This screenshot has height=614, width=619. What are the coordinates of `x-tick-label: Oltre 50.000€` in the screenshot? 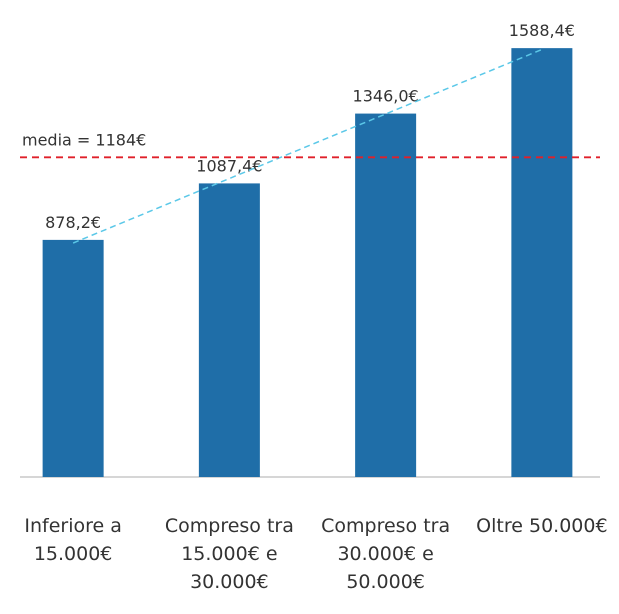 It's located at (542, 526).